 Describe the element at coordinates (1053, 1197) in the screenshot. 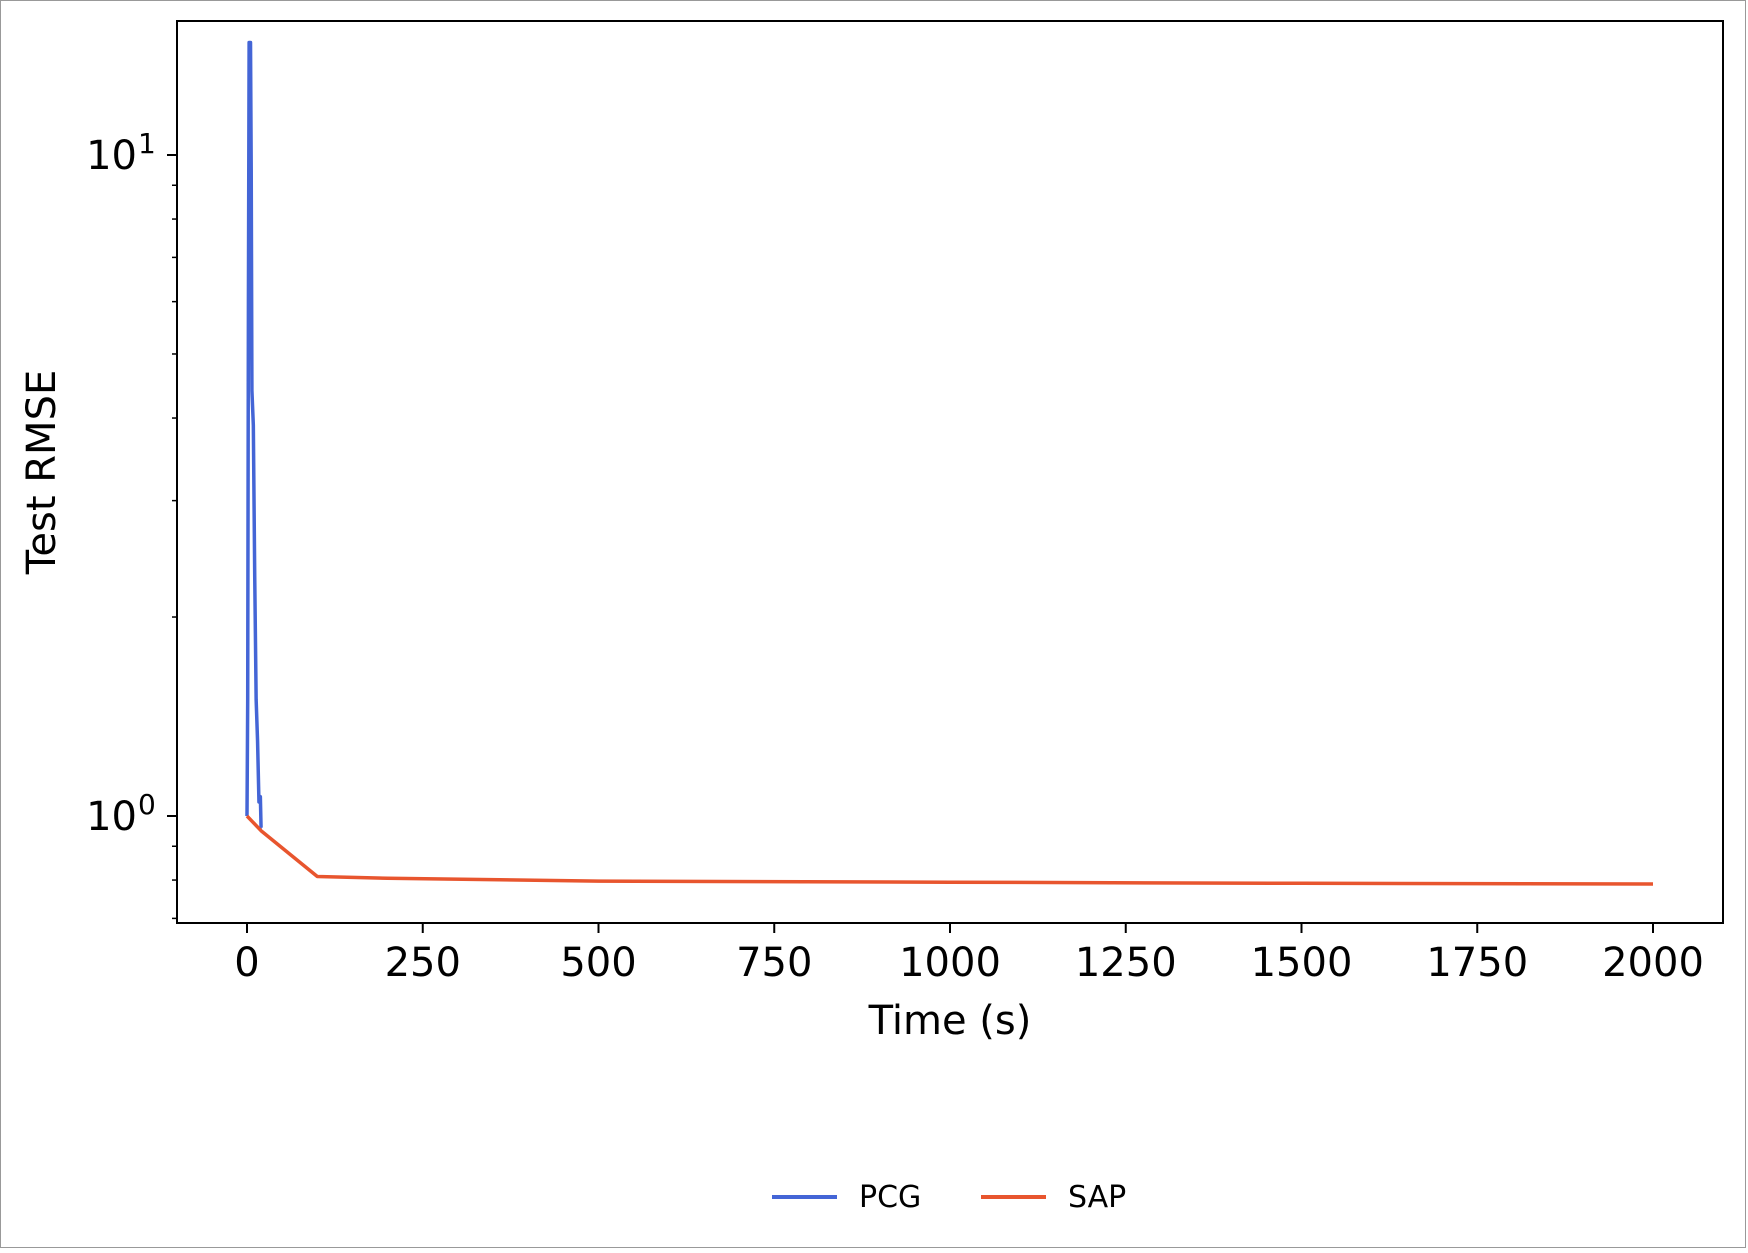

I see `legend-item-sap: SAP` at that location.